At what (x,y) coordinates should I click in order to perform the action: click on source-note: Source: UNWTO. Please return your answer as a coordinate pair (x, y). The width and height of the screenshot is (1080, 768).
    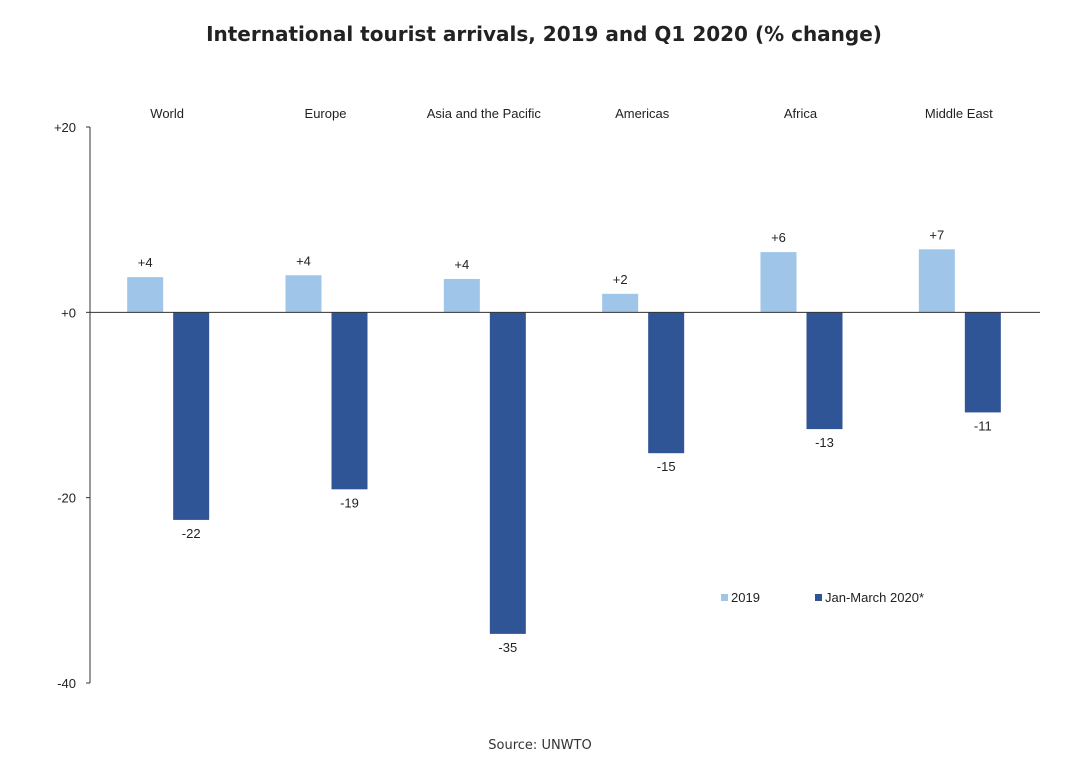
    Looking at the image, I should click on (540, 745).